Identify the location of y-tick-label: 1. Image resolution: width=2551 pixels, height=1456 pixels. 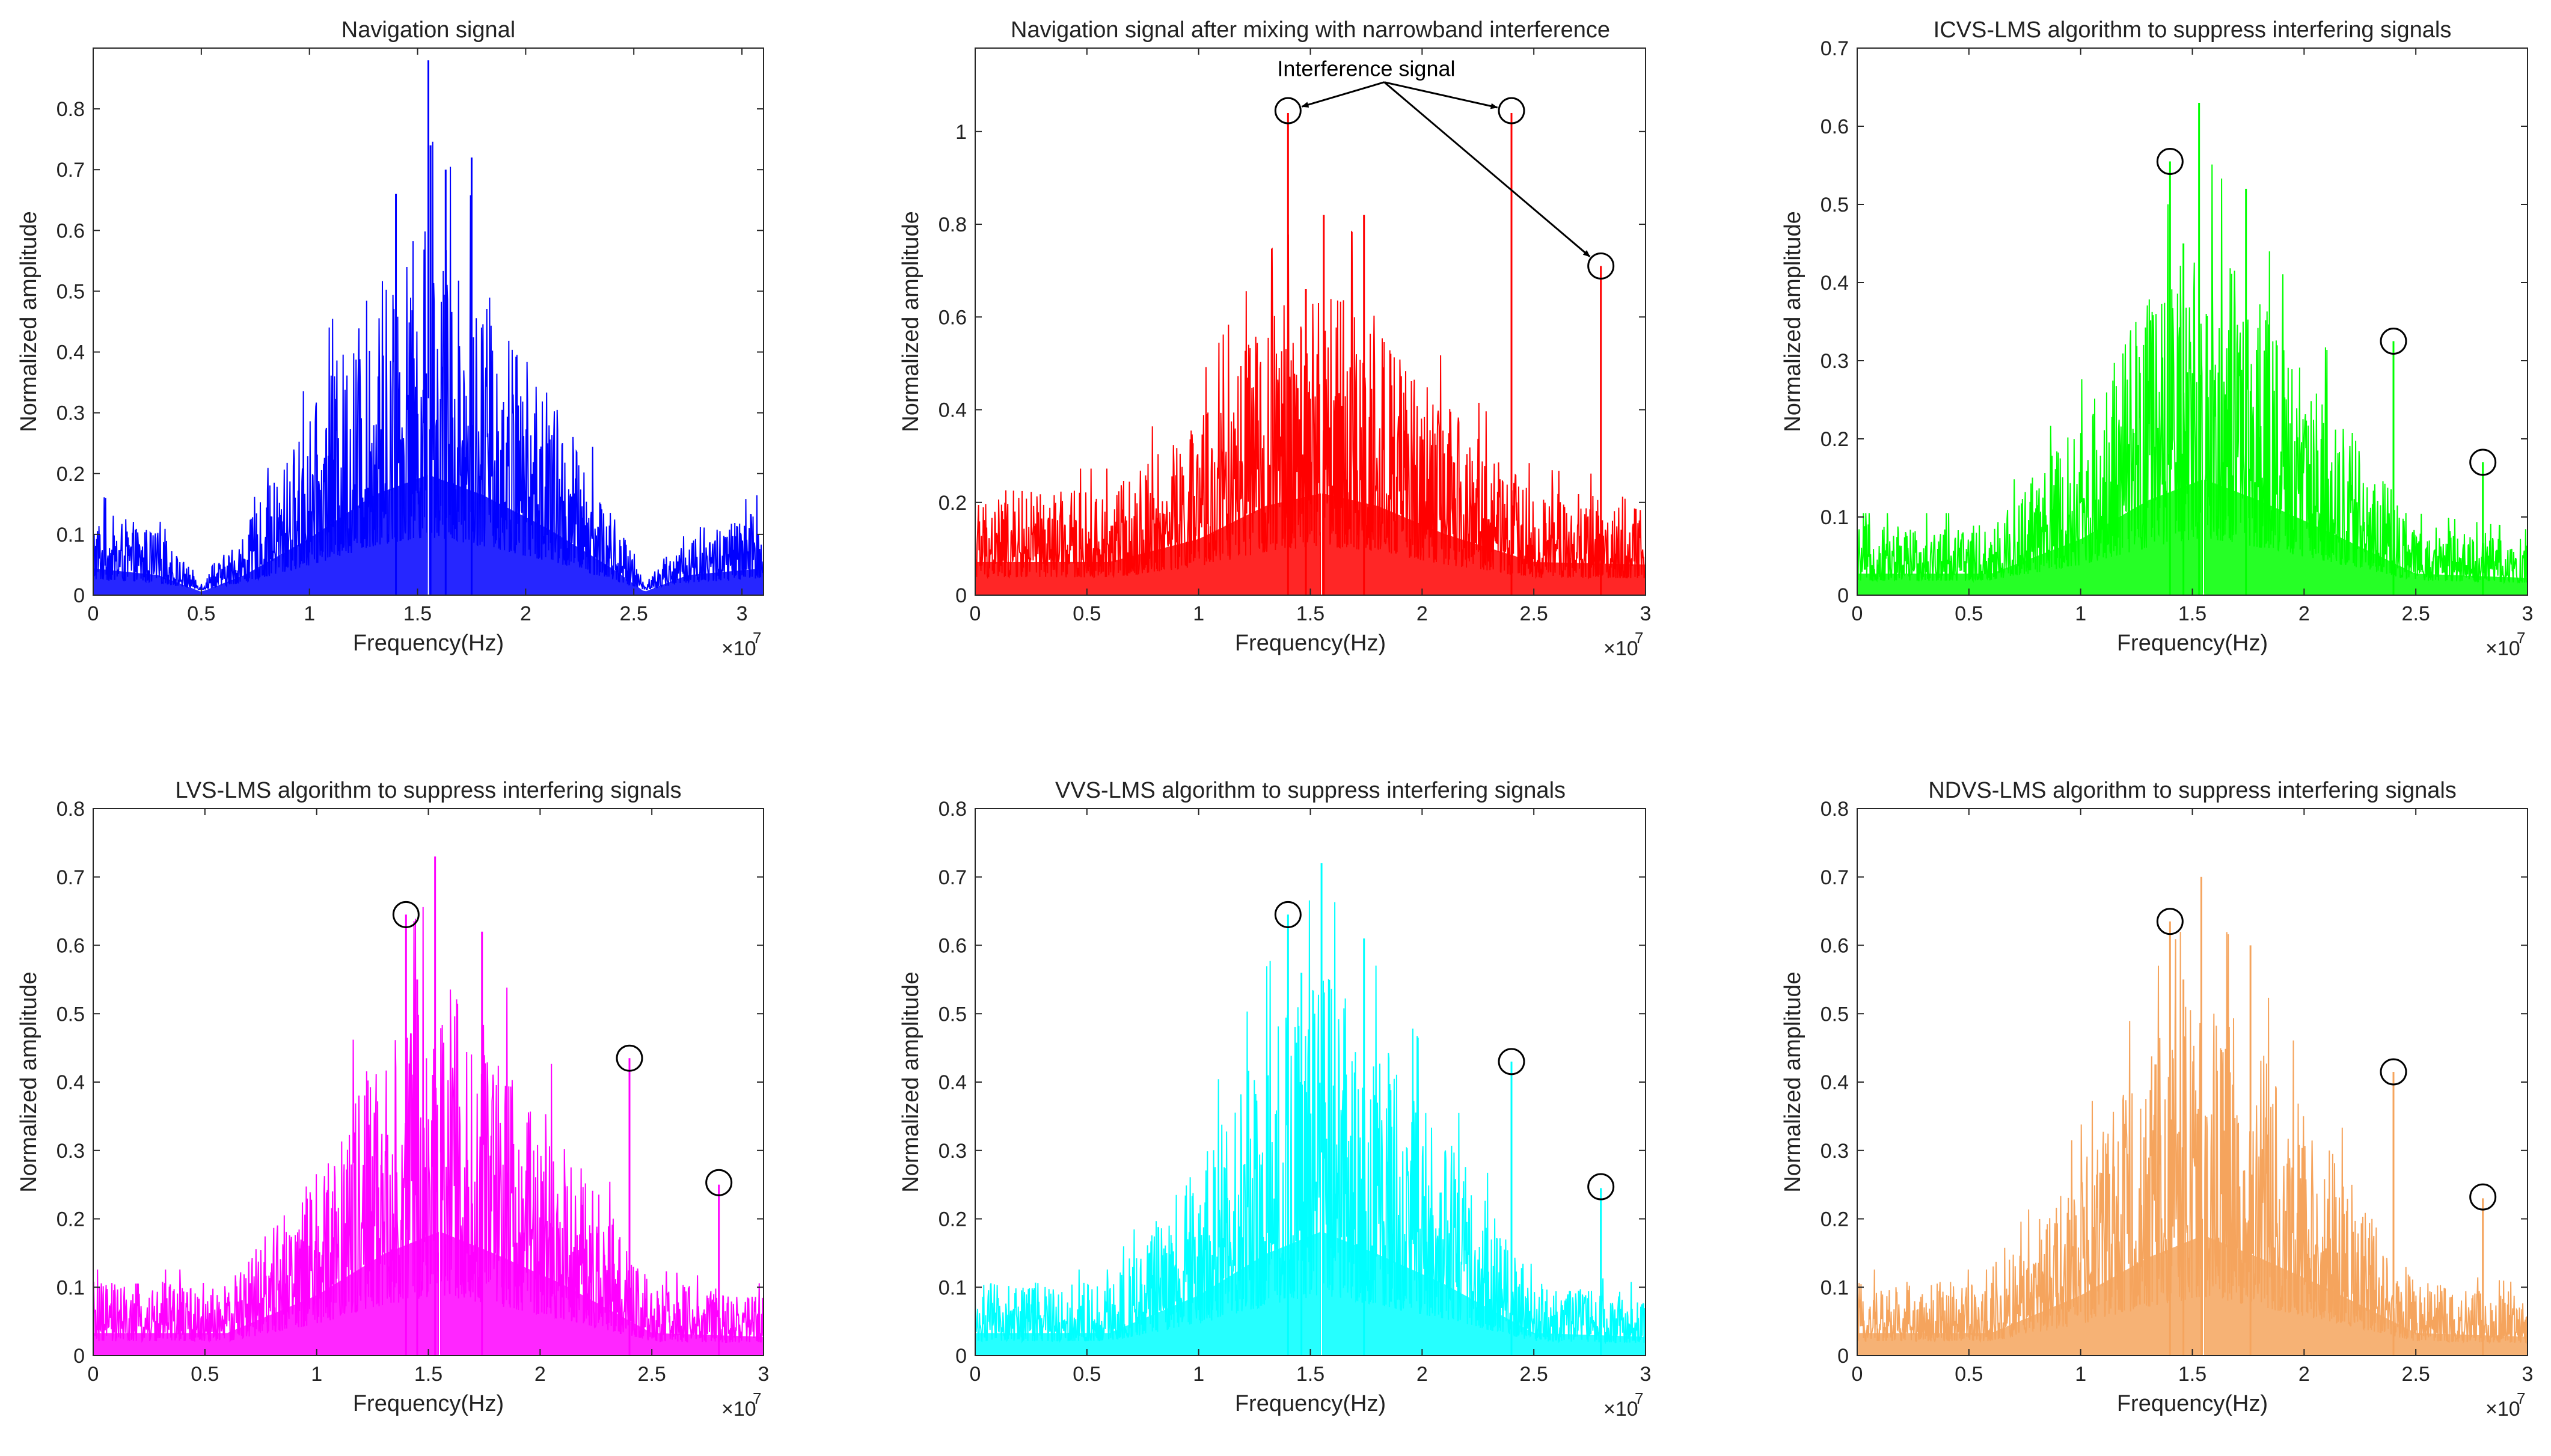
(961, 133).